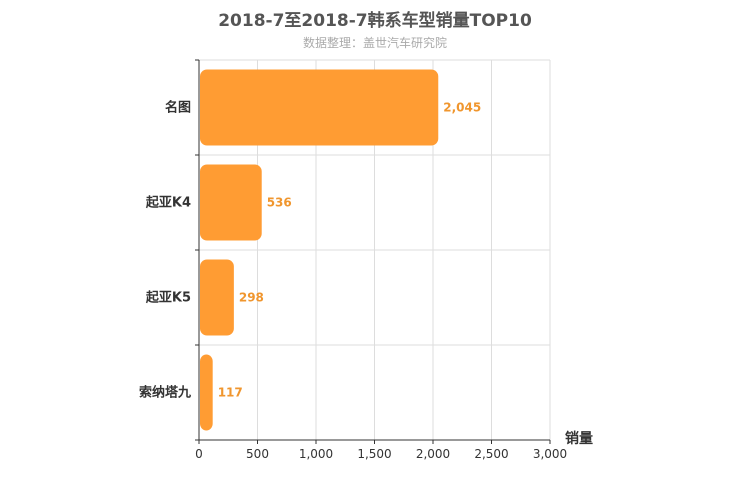 The image size is (750, 500). Describe the element at coordinates (374, 454) in the screenshot. I see `x-tick-label: 1,500` at that location.